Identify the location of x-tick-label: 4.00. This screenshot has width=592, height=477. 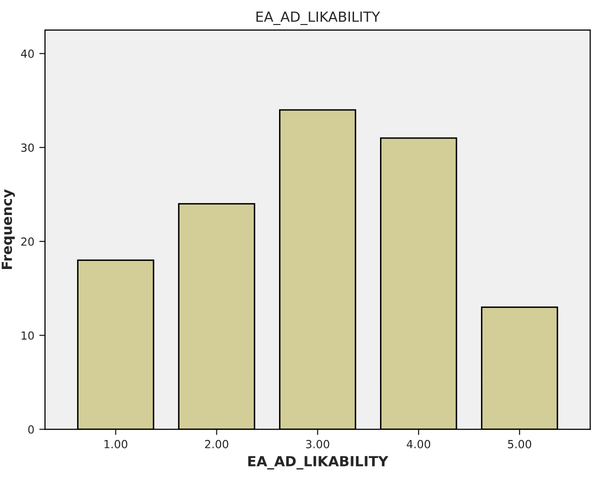
(418, 444).